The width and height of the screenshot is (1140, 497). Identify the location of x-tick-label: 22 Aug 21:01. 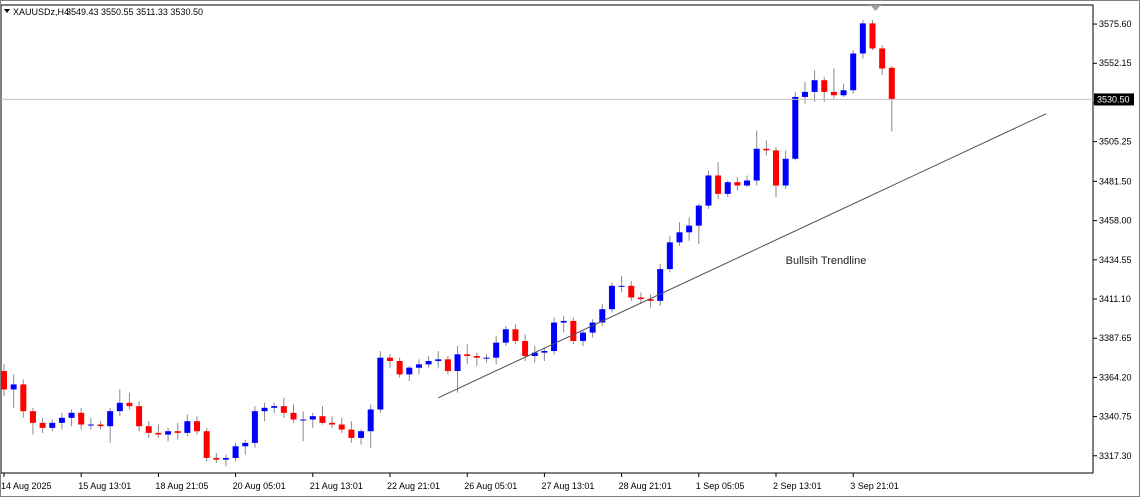
(413, 486).